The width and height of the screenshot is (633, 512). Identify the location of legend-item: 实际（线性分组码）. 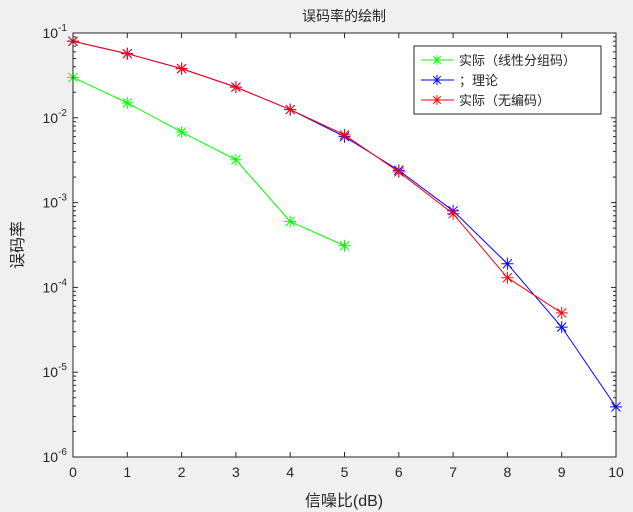
(498, 60).